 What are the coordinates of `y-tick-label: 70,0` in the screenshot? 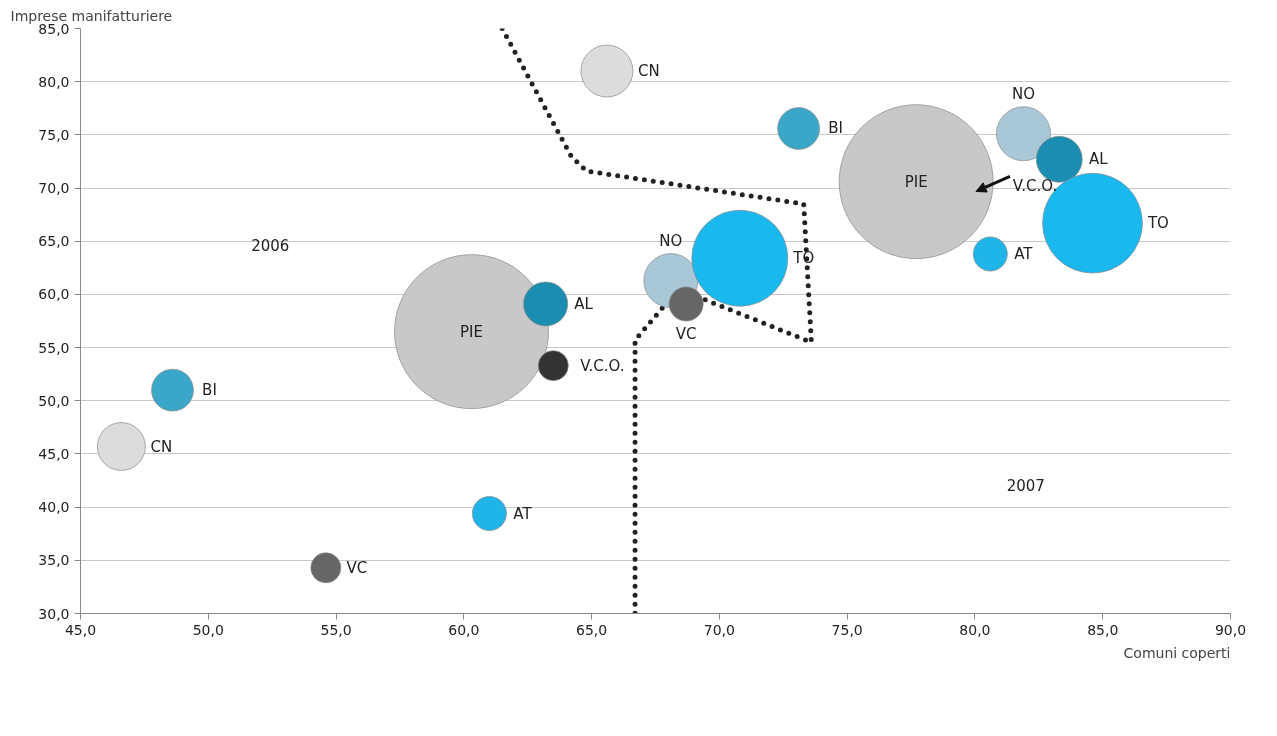 It's located at (54, 188).